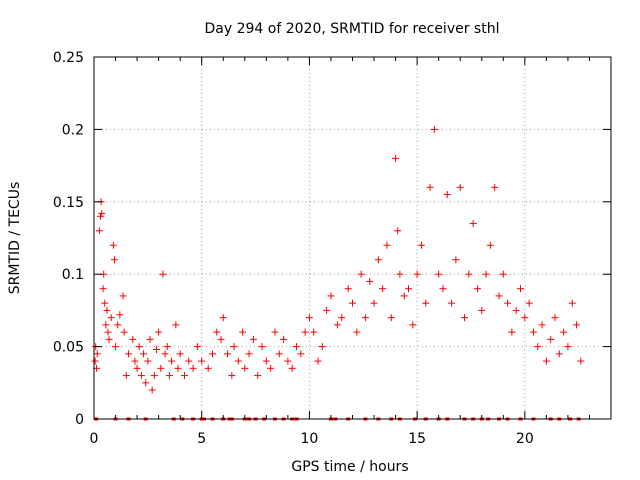 The height and width of the screenshot is (480, 640). I want to click on x-tick-label: 5, so click(201, 439).